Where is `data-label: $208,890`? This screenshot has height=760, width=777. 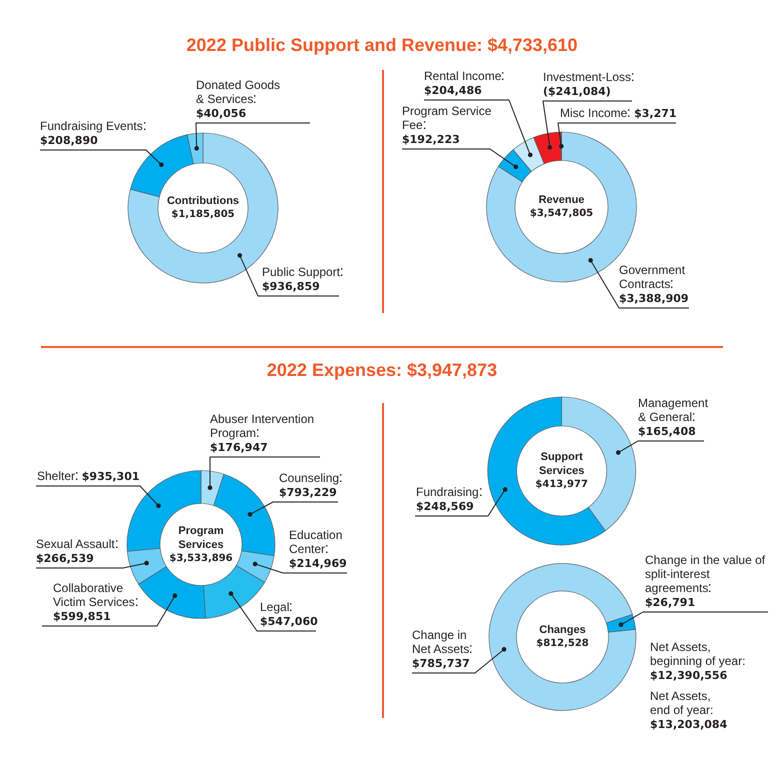
data-label: $208,890 is located at coordinates (69, 140).